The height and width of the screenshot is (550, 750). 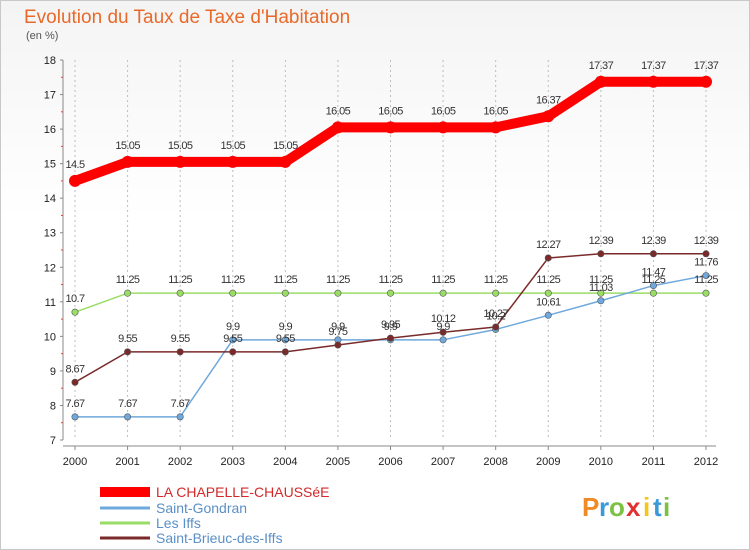 I want to click on logo-letter: r, so click(x=604, y=507).